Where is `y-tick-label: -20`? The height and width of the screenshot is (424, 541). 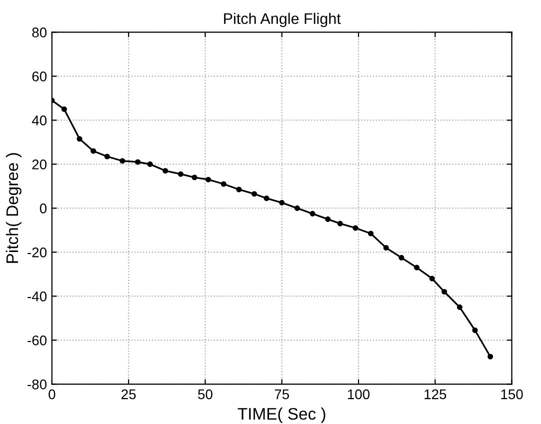 y-tick-label: -20 is located at coordinates (37, 253).